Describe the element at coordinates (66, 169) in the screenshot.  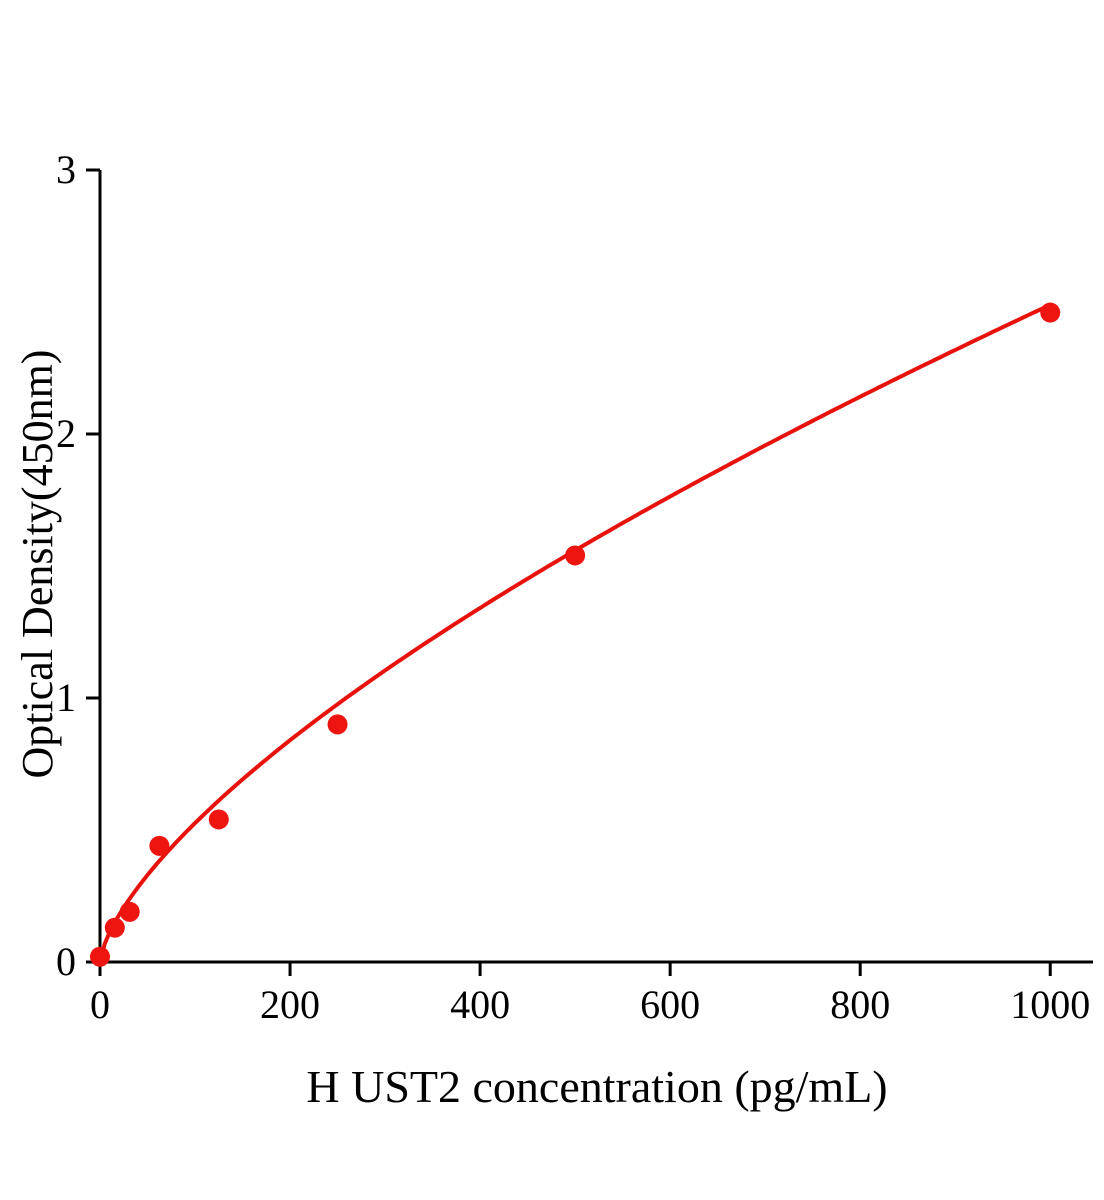
I see `y-axis-tick-label: 3` at that location.